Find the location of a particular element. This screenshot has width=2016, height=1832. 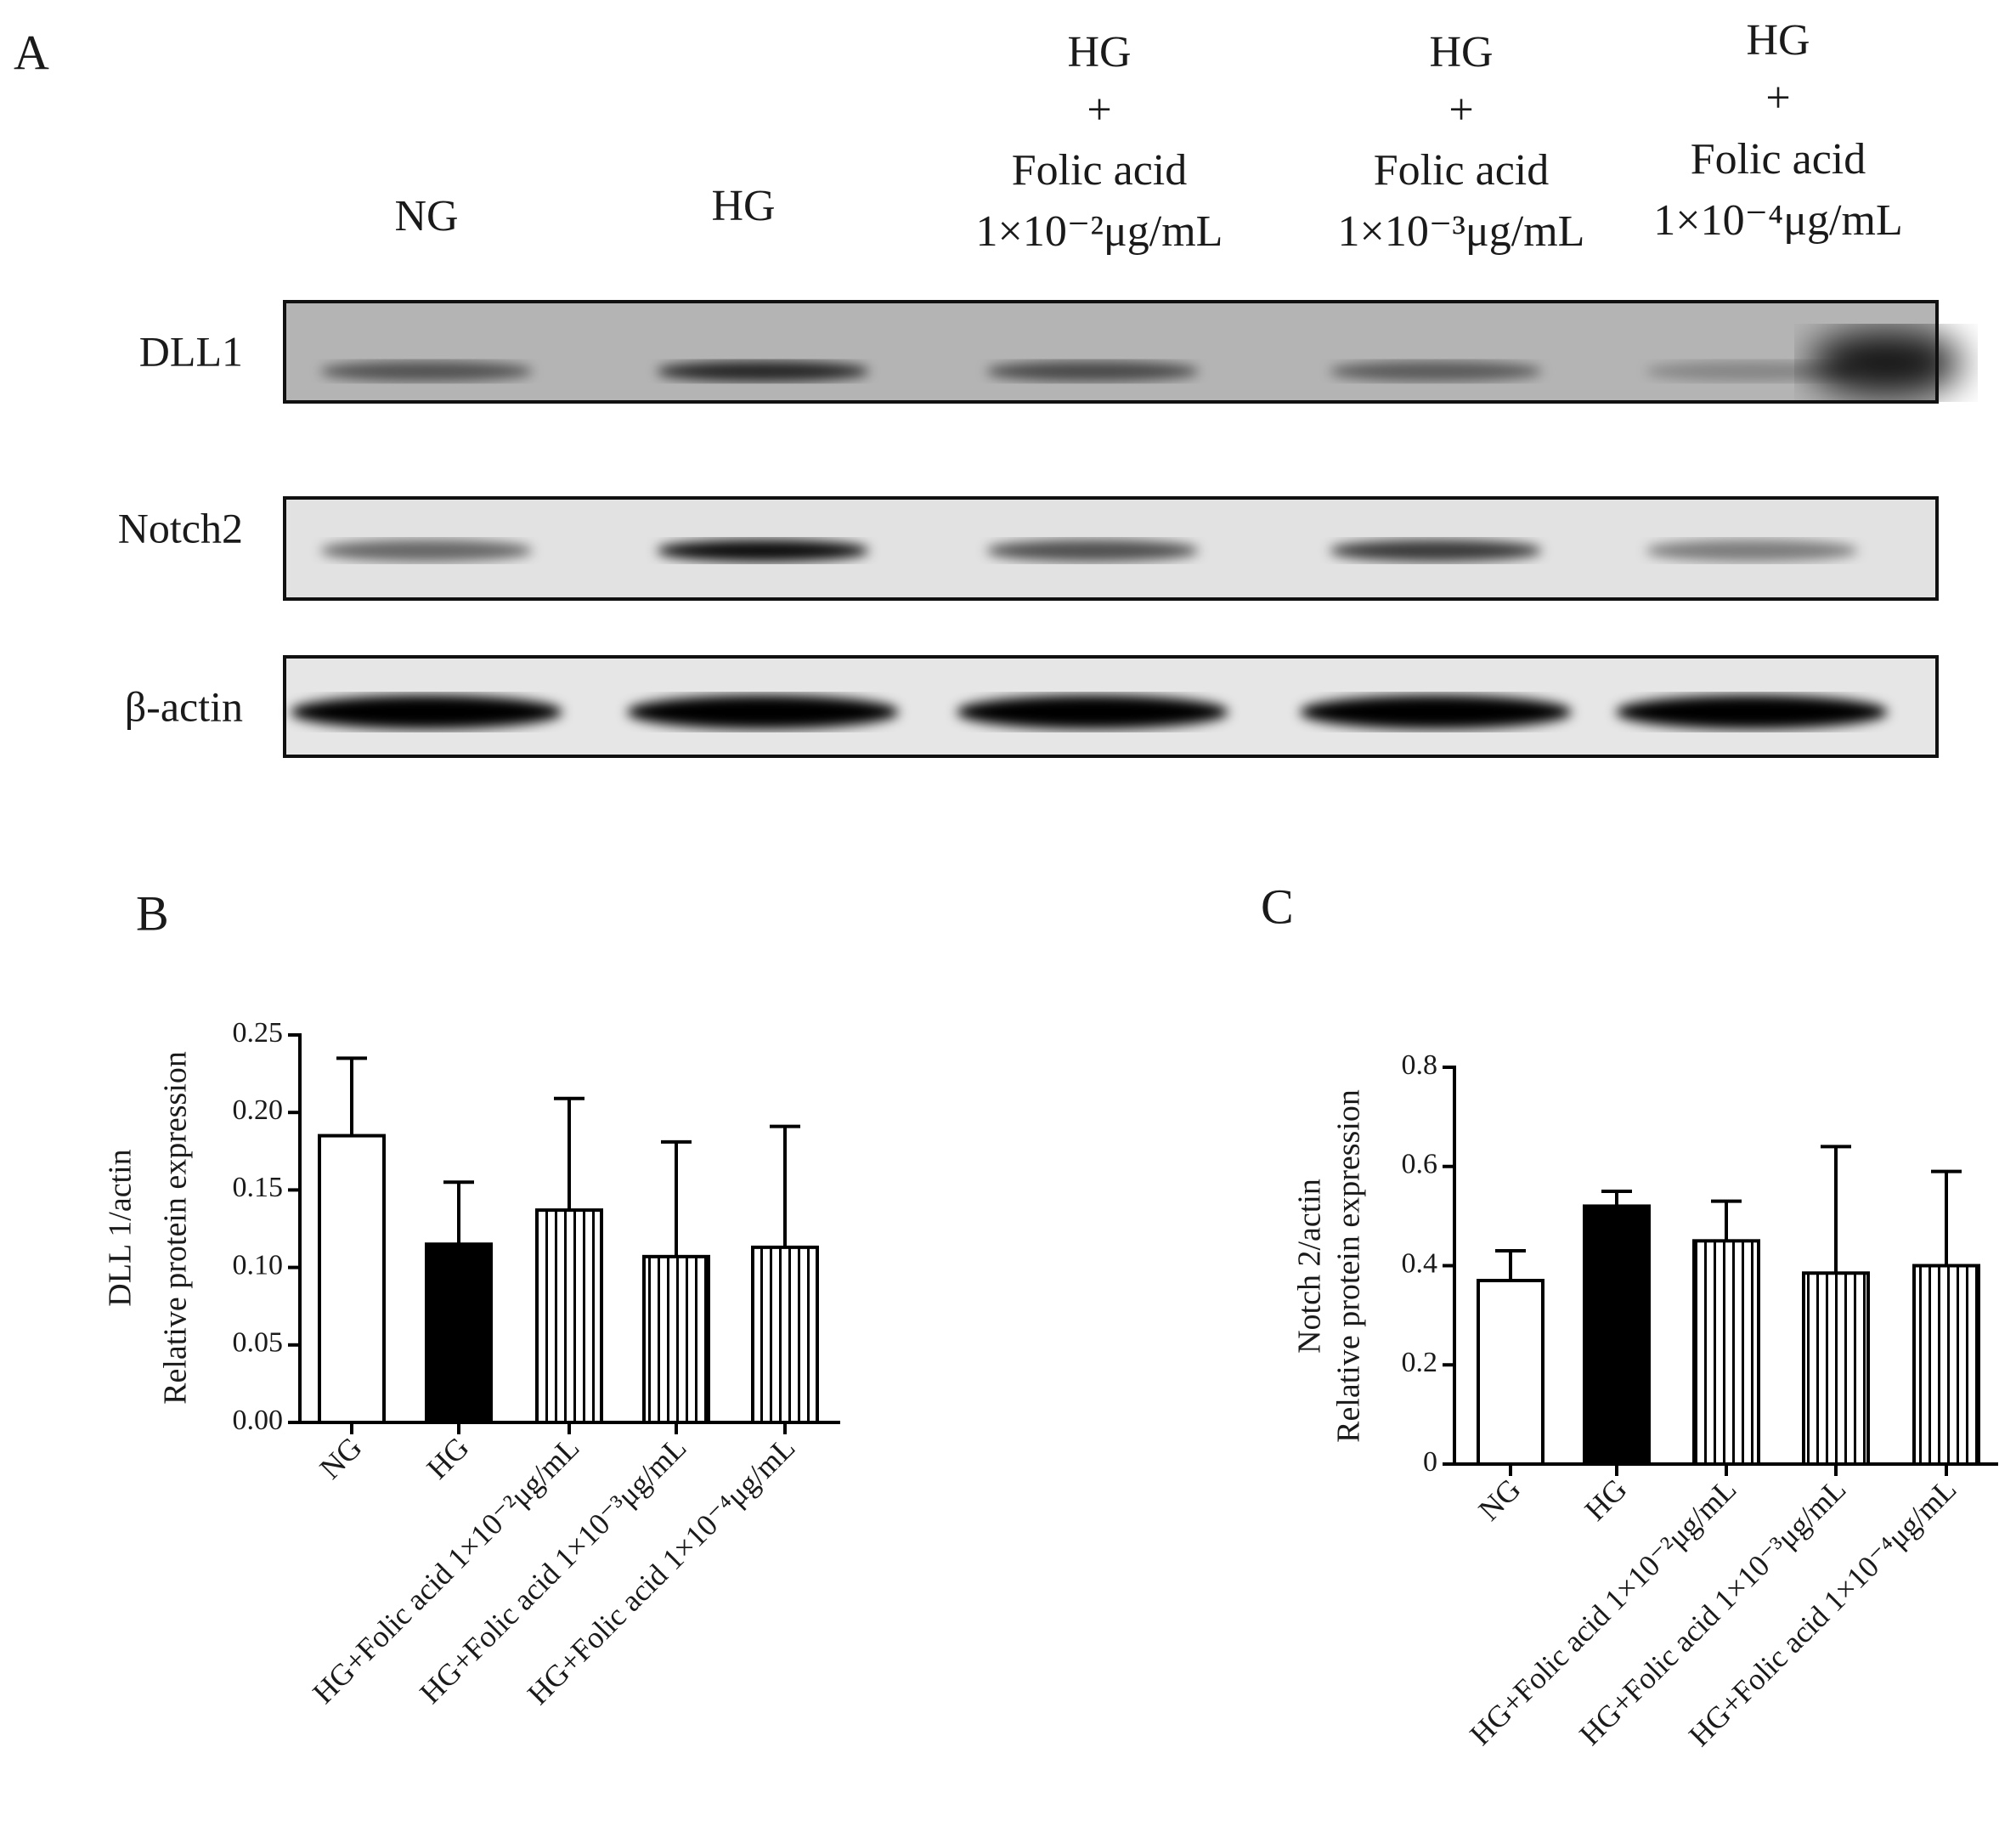

lane-label: 1×10⁻²μg/mL is located at coordinates (1099, 231).